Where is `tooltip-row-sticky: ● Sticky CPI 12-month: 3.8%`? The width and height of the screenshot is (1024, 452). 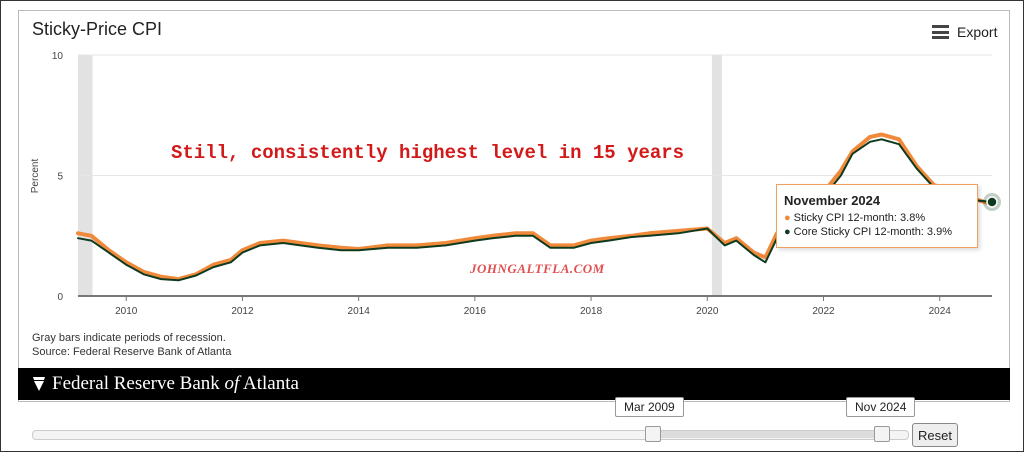
tooltip-row-sticky: ● Sticky CPI 12-month: 3.8% is located at coordinates (854, 218).